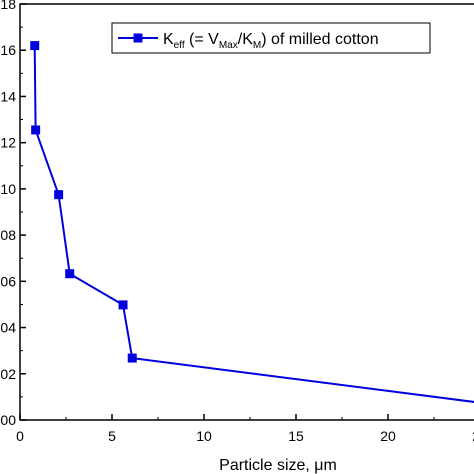 Image resolution: width=474 pixels, height=474 pixels. I want to click on x-tick-label: 0, so click(20, 436).